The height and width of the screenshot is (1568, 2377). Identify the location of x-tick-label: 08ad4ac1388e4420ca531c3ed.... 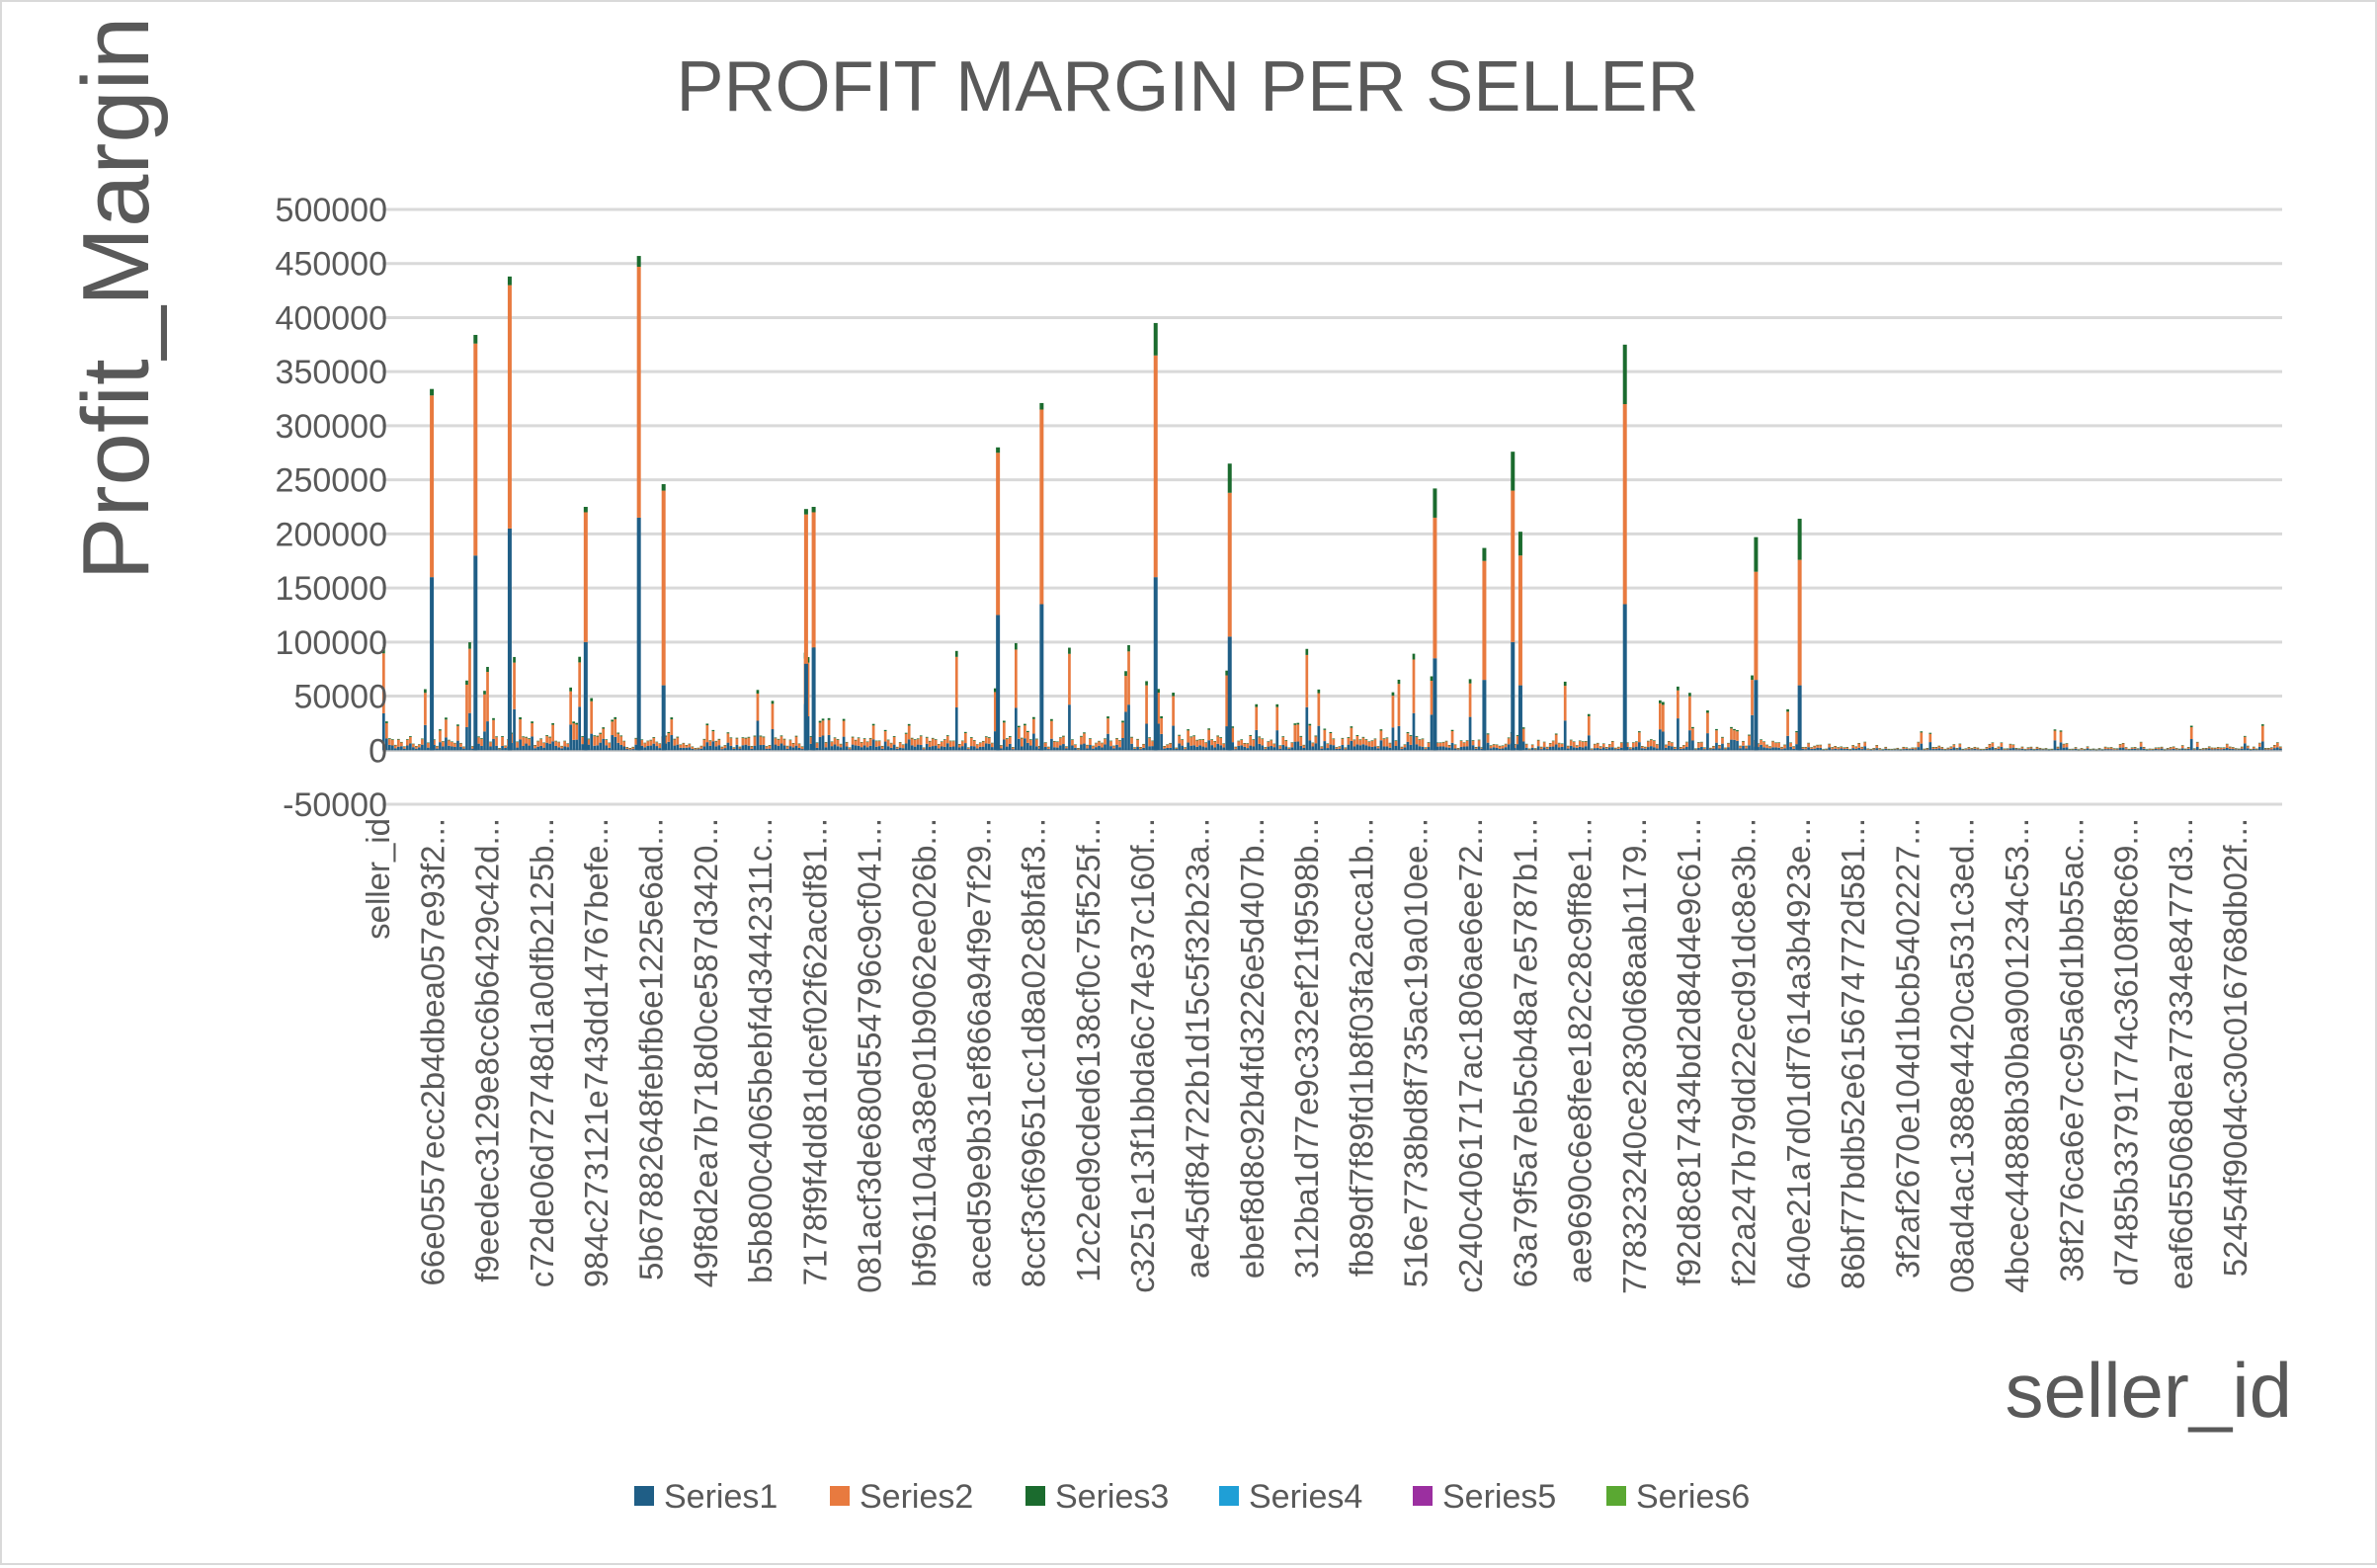
(1962, 1055).